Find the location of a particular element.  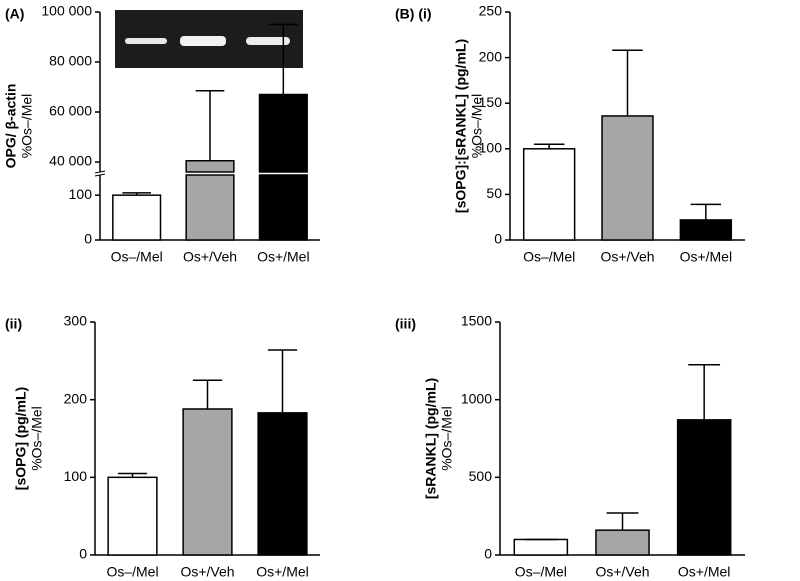

y-tick-label: 40 000 is located at coordinates (70, 161).